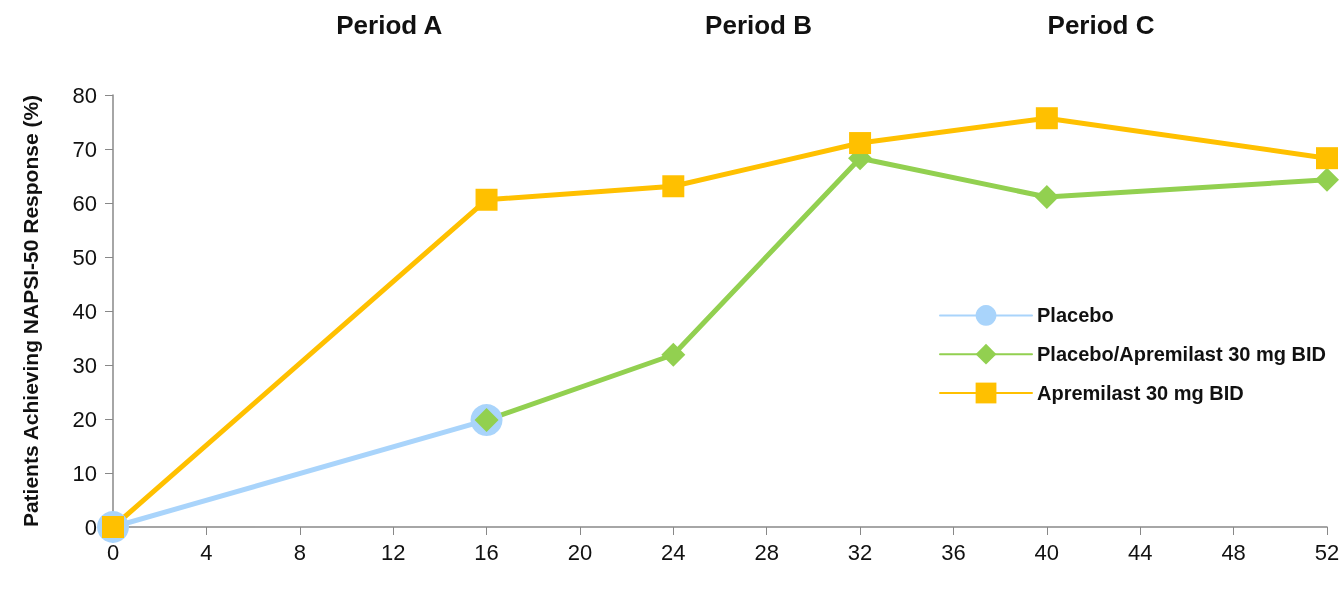  Describe the element at coordinates (1181, 354) in the screenshot. I see `legend-label: Placebo/Apremilast 30 mg BID` at that location.